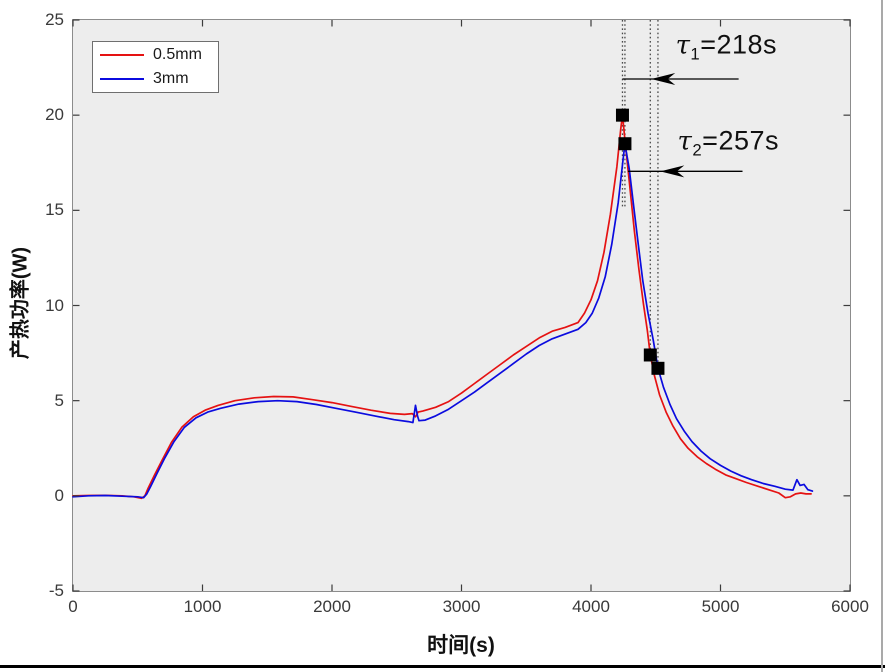 Image resolution: width=885 pixels, height=672 pixels. Describe the element at coordinates (59, 495) in the screenshot. I see `y-tick-label: 0` at that location.